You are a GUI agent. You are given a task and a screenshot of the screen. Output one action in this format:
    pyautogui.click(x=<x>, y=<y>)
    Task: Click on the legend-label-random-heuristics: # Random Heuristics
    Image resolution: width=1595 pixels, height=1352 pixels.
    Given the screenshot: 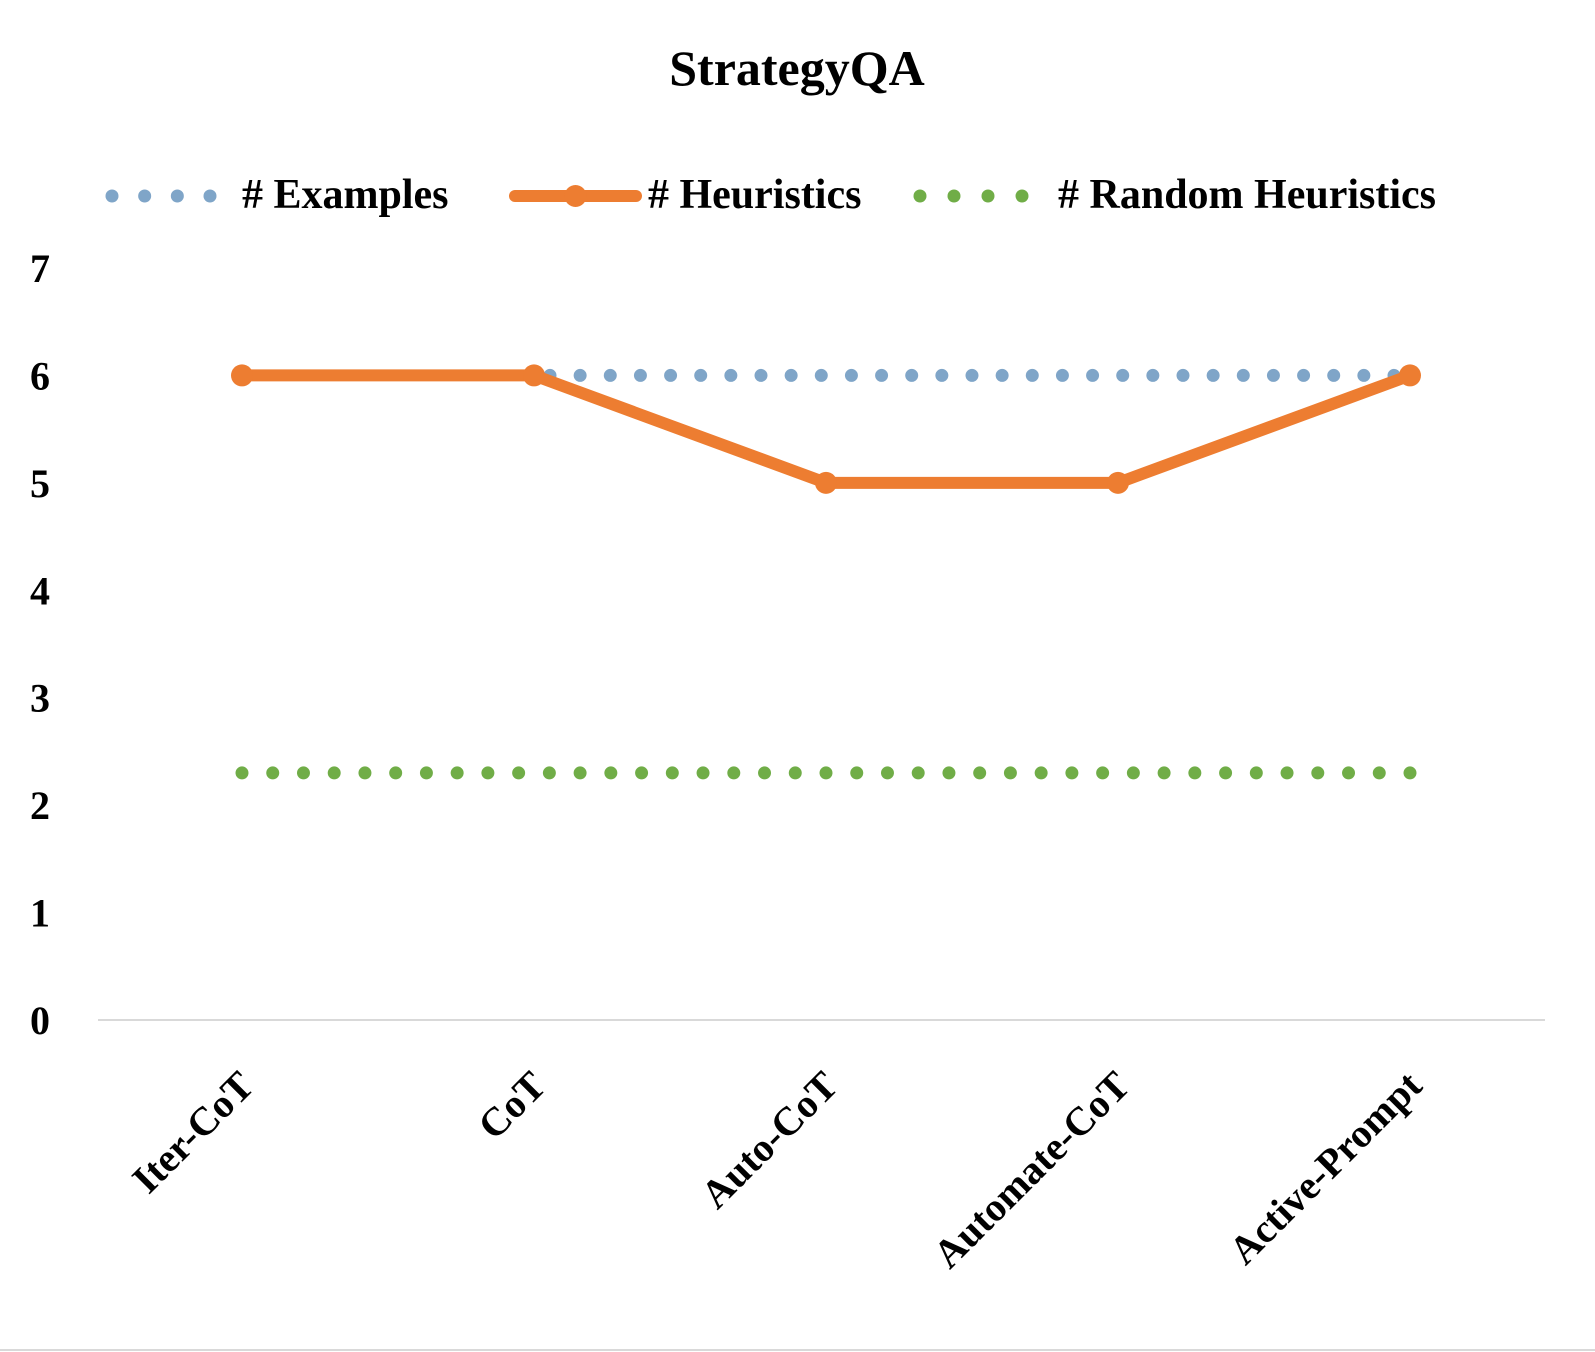 What is the action you would take?
    pyautogui.click(x=1247, y=195)
    